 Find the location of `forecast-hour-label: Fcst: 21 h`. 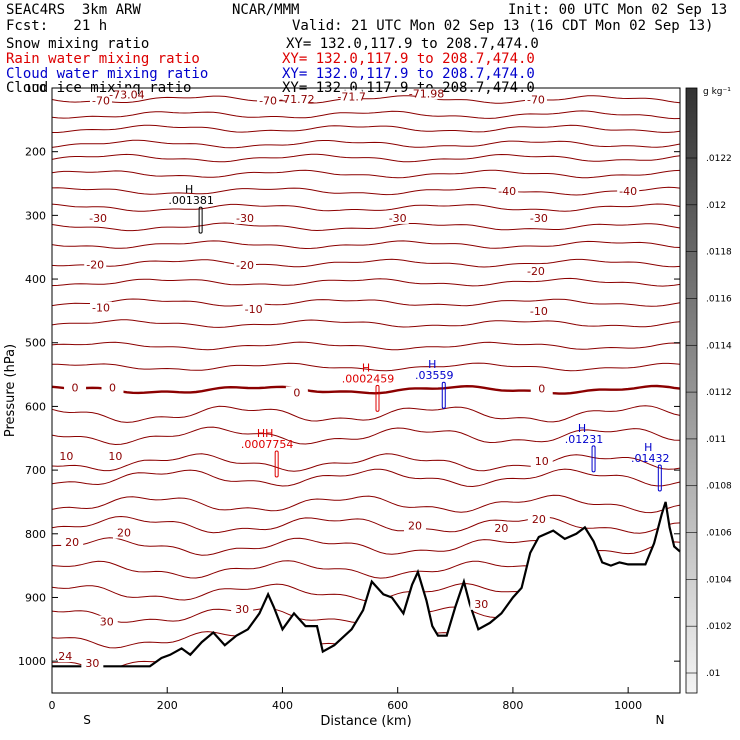

forecast-hour-label: Fcst: 21 h is located at coordinates (57, 26).